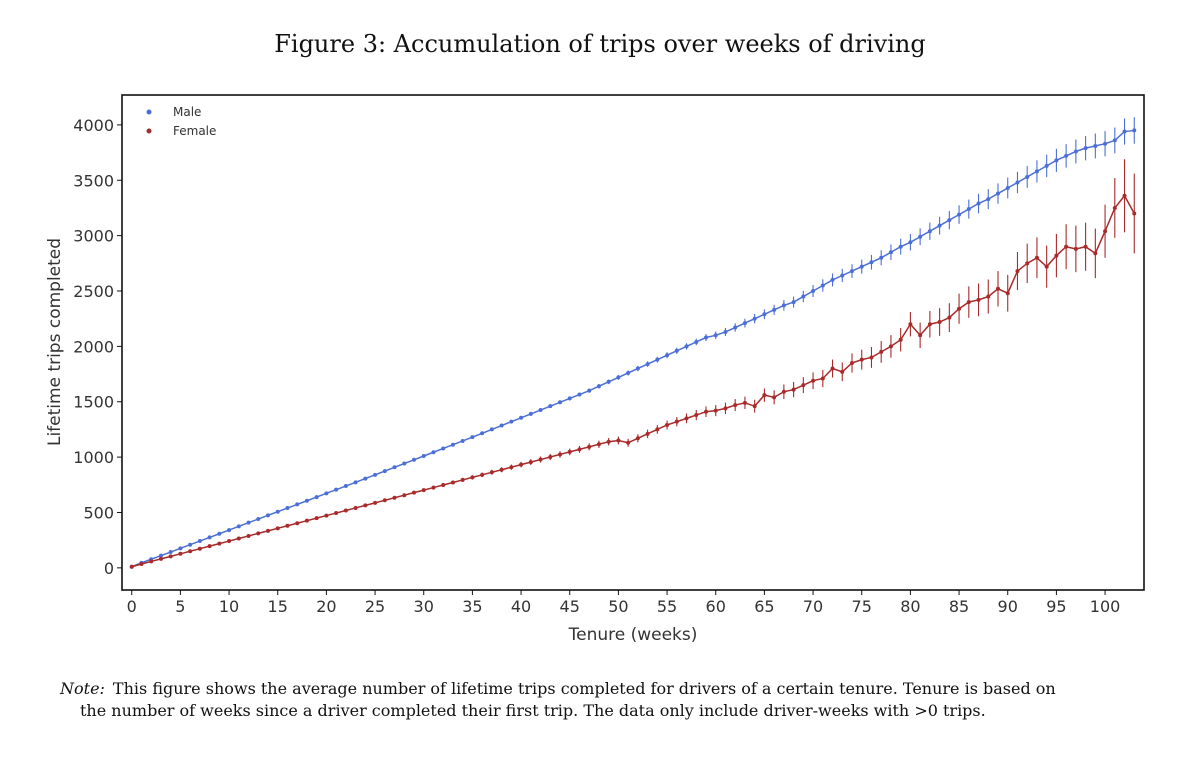 This screenshot has height=778, width=1200. I want to click on x-tick-label: 55, so click(667, 606).